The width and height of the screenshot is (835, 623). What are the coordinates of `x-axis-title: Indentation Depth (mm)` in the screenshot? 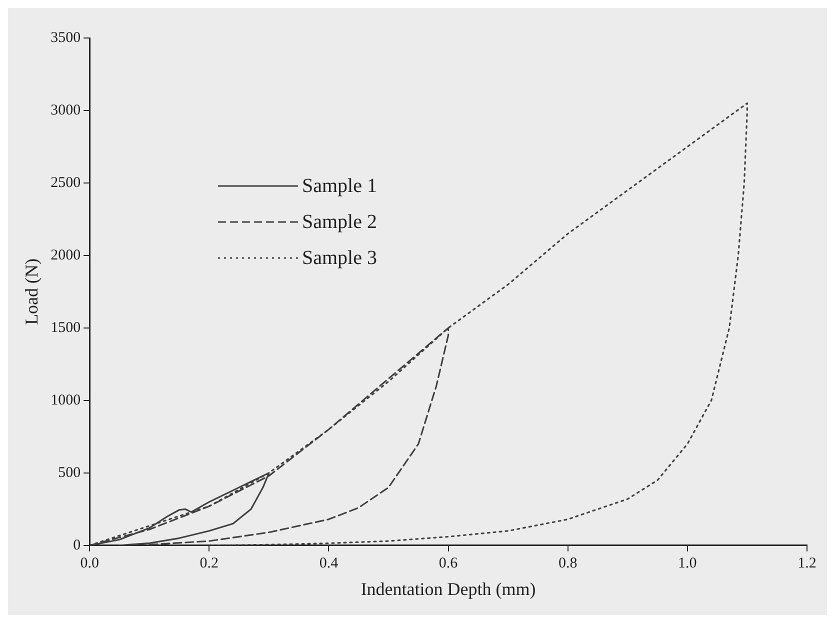 It's located at (448, 588).